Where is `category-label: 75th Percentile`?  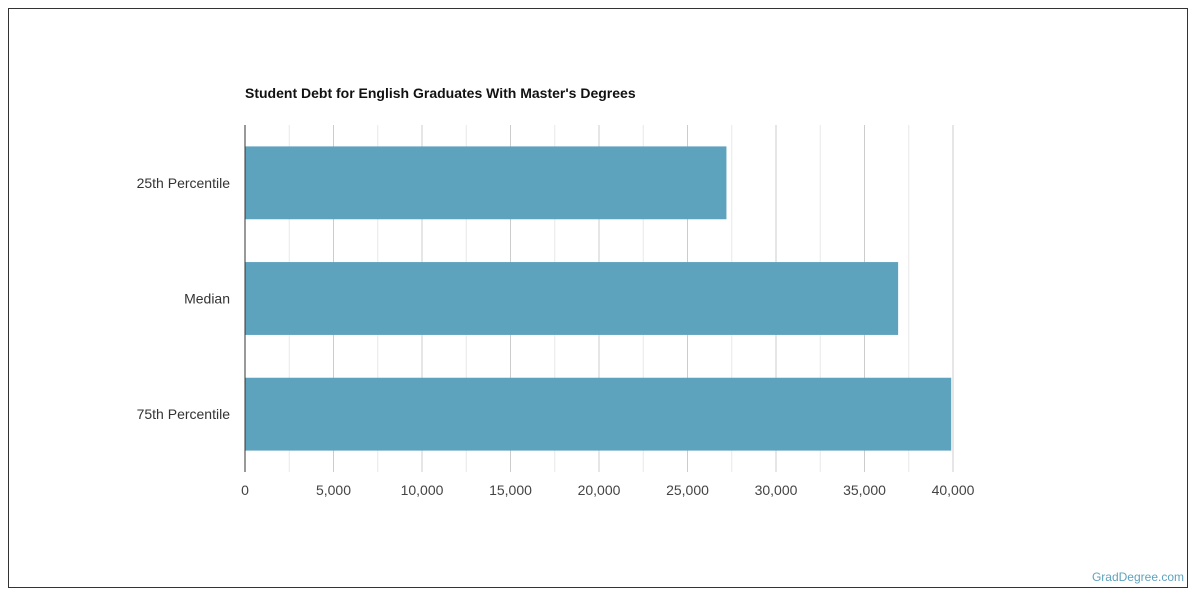 category-label: 75th Percentile is located at coordinates (184, 414).